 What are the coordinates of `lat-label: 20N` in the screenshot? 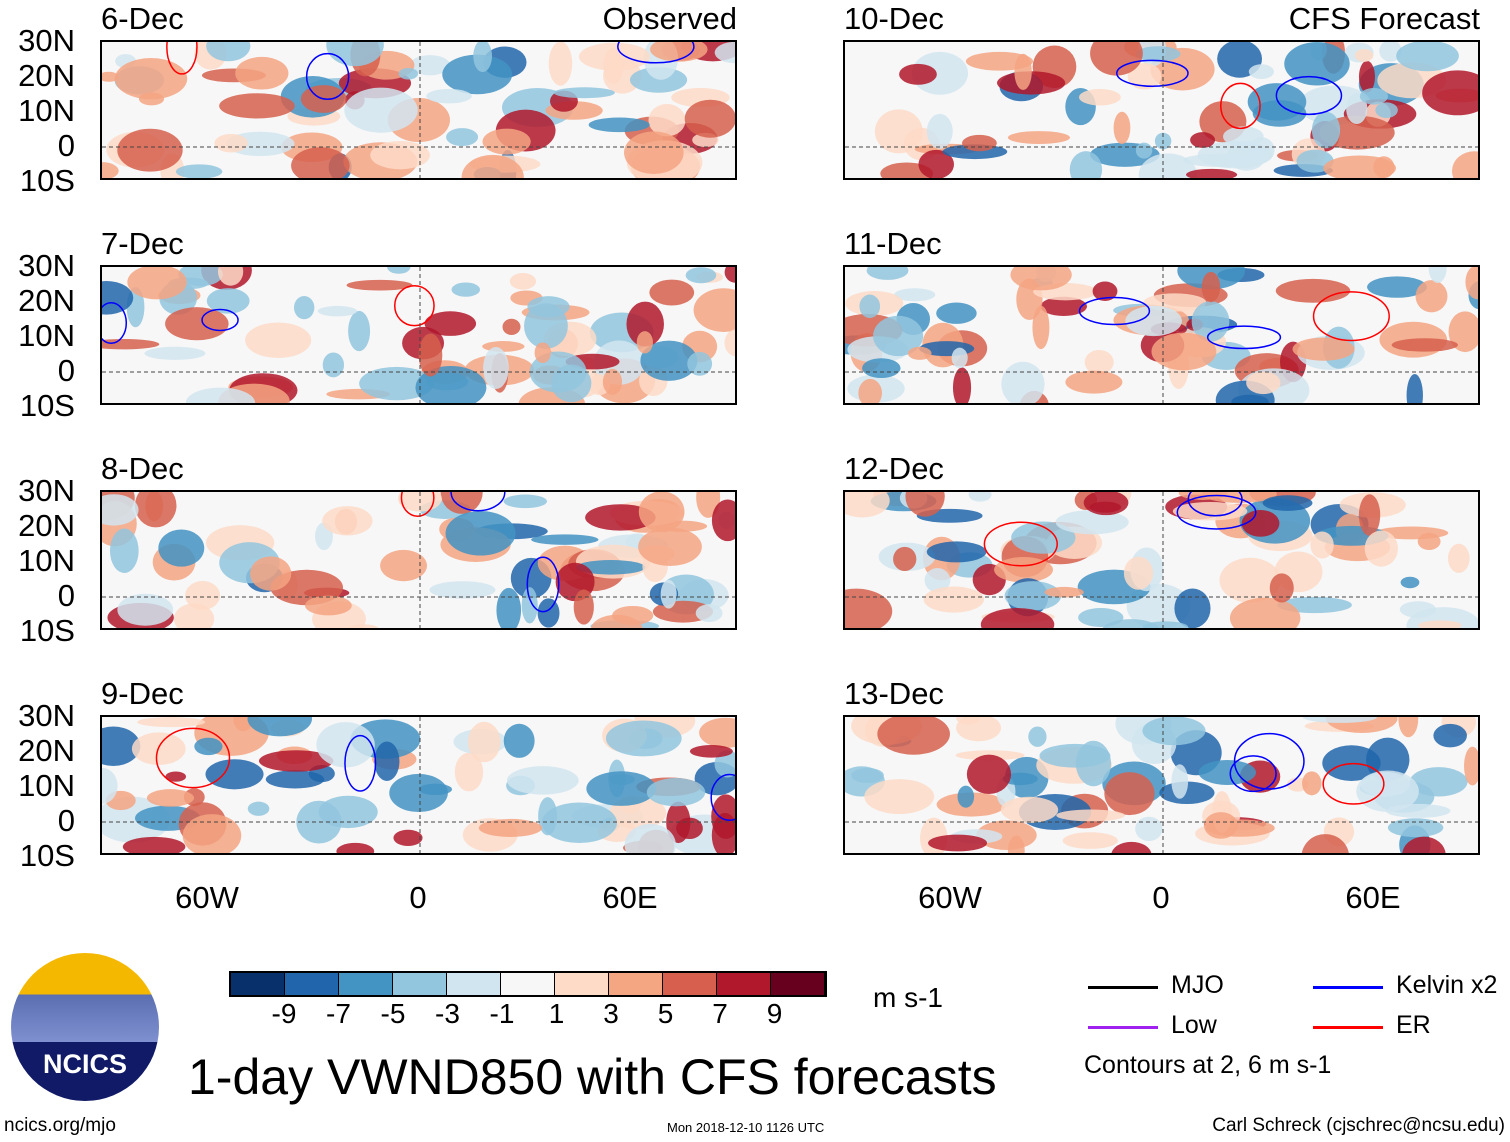 It's located at (46, 750).